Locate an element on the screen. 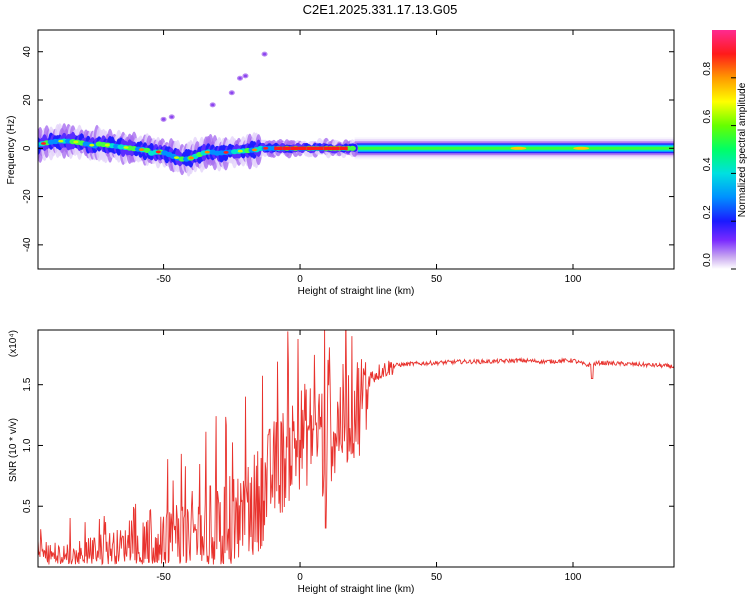  snr-y-label: SNR (10 * v/v) is located at coordinates (13, 450).